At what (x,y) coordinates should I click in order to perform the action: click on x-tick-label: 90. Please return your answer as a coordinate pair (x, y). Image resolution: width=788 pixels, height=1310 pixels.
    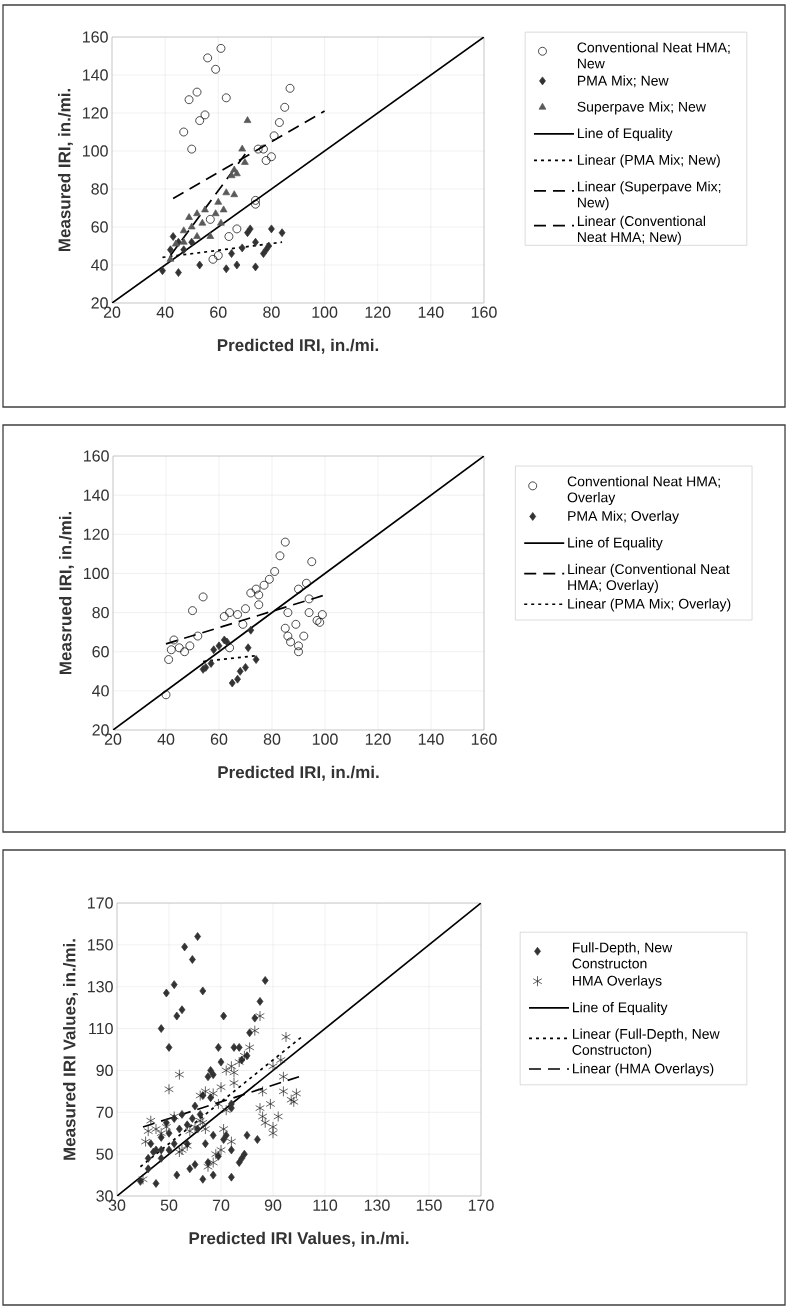
    Looking at the image, I should click on (273, 1205).